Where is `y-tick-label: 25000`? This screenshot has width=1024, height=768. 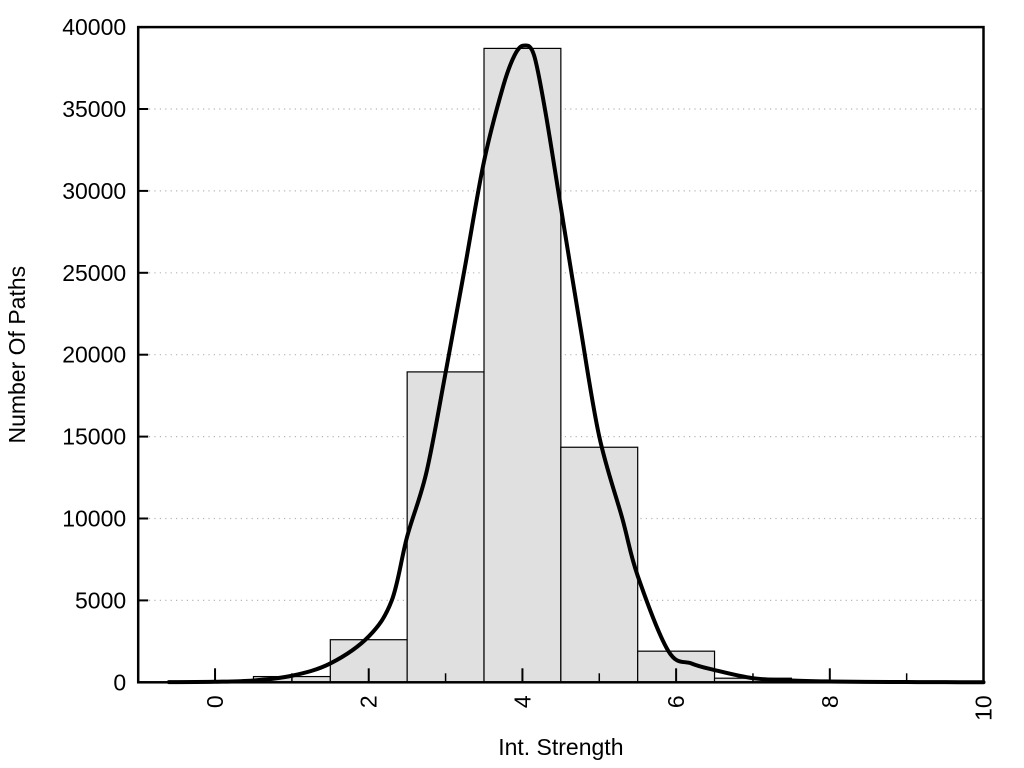 y-tick-label: 25000 is located at coordinates (94, 273).